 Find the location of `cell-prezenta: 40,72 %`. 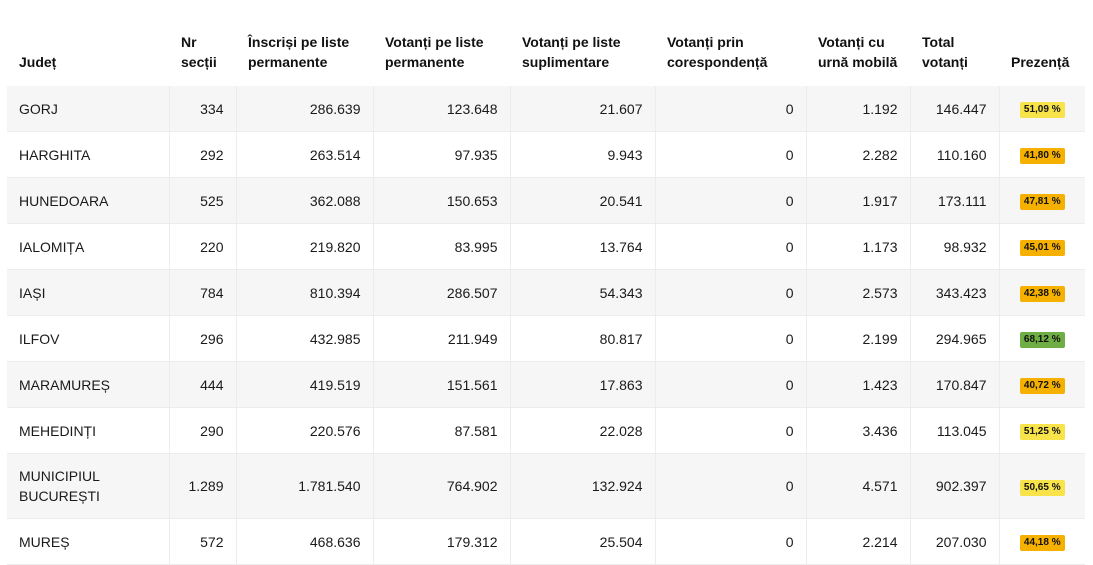

cell-prezenta: 40,72 % is located at coordinates (1042, 384).